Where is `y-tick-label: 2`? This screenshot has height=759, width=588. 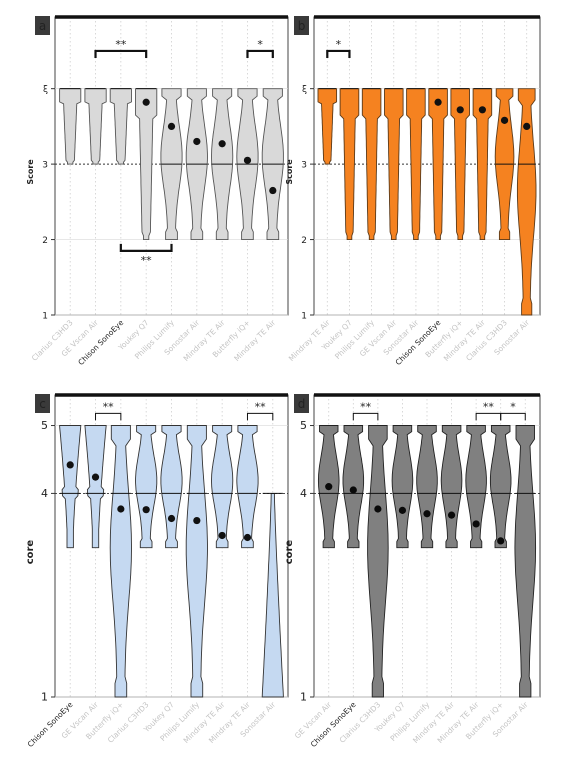
y-tick-label: 2 is located at coordinates (45, 241).